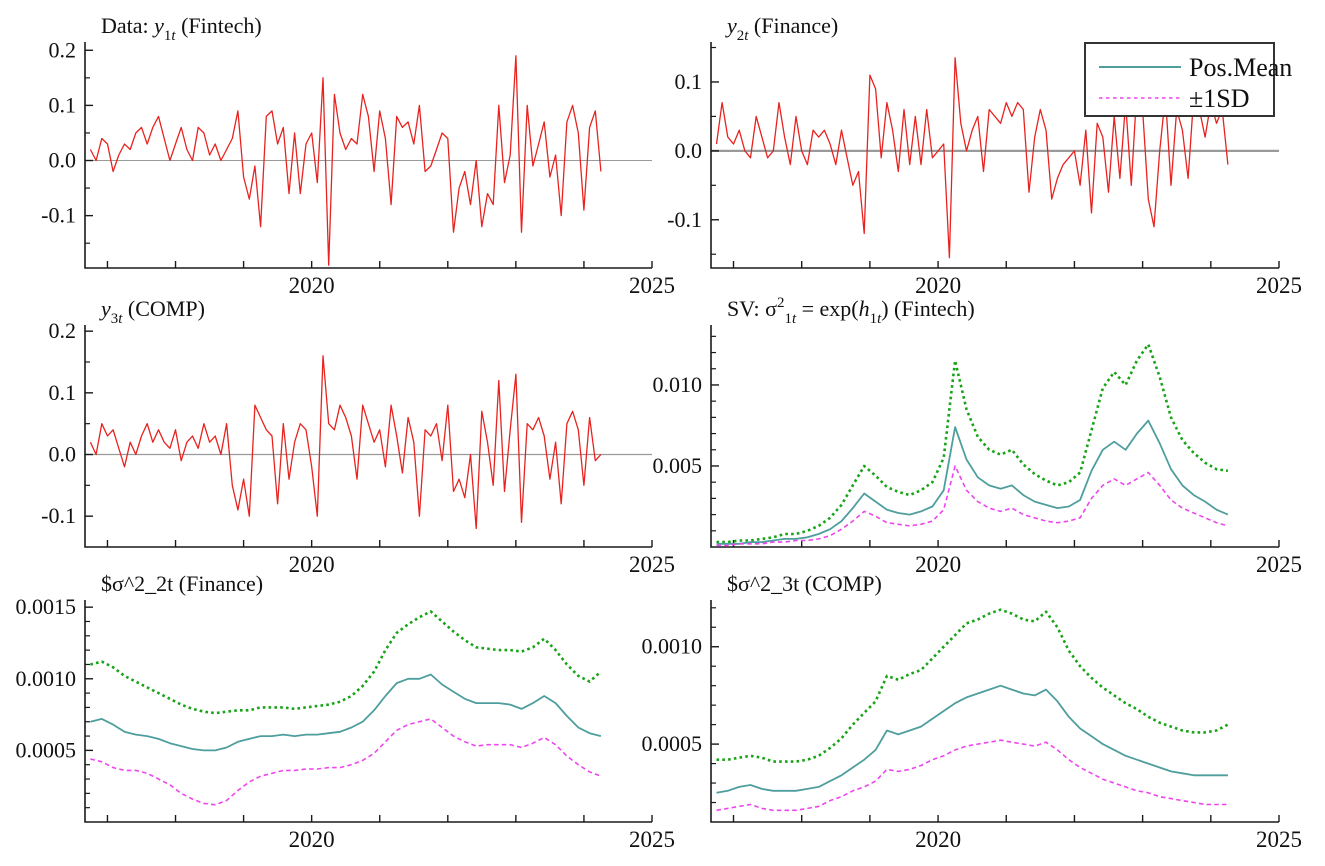 The height and width of the screenshot is (866, 1325). What do you see at coordinates (804, 583) in the screenshot?
I see `panel-title-sigma2-3t-comp: $σ^2_3t (COMP)` at bounding box center [804, 583].